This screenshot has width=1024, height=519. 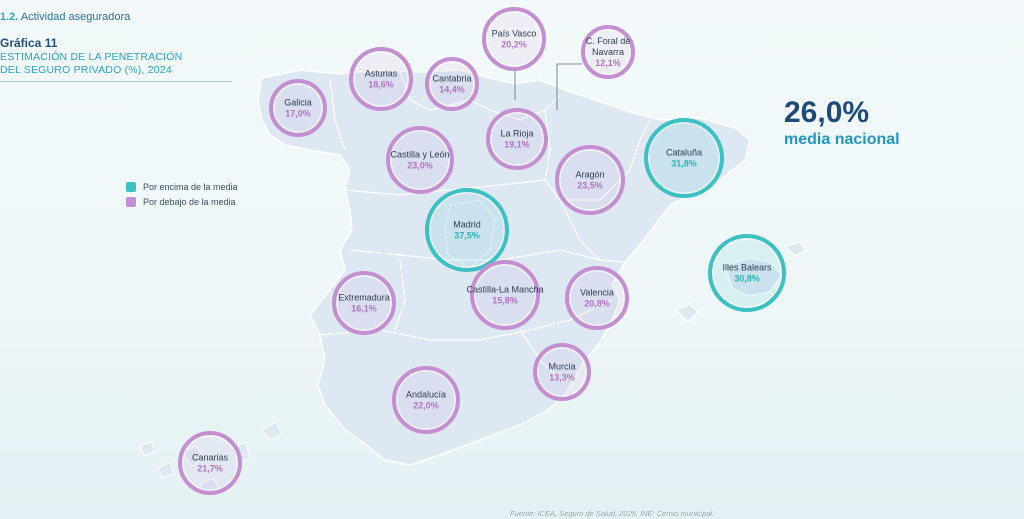 I want to click on region-circle-cantabria, so click(x=452, y=84).